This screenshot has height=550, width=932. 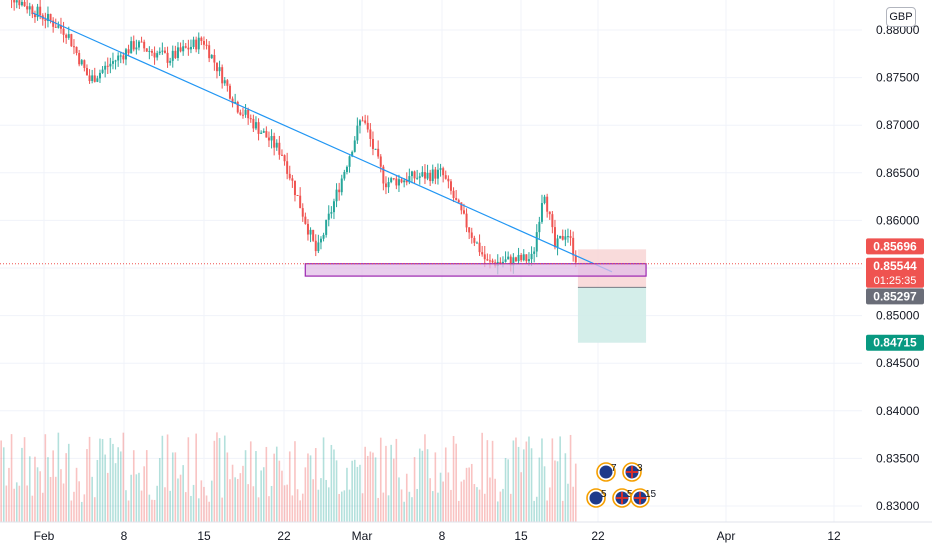 What do you see at coordinates (598, 536) in the screenshot?
I see `x-tick-label: 22` at bounding box center [598, 536].